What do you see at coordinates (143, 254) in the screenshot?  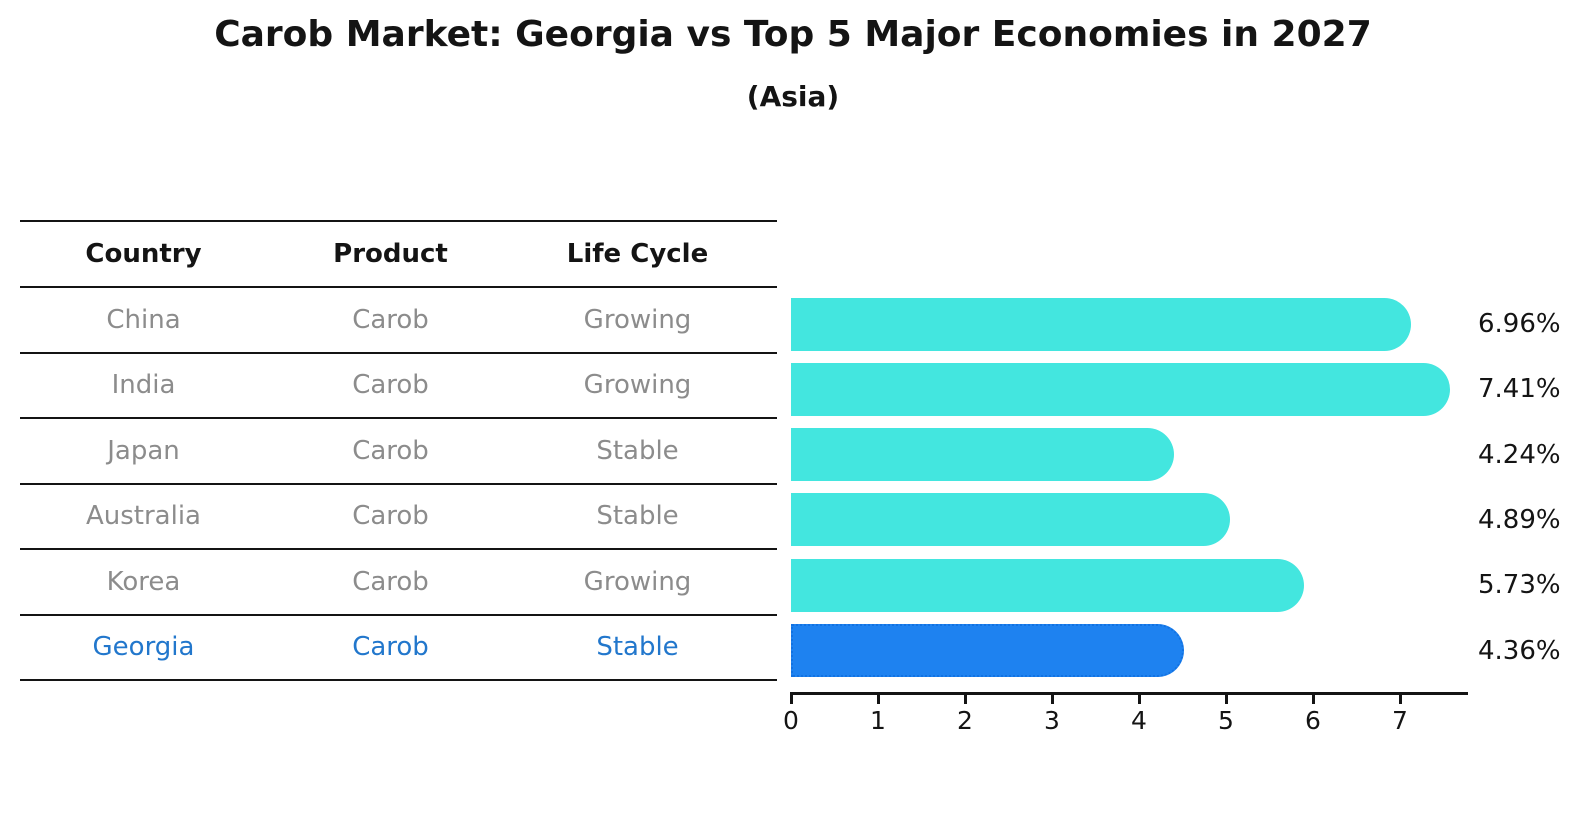 I see `header-country: Country` at bounding box center [143, 254].